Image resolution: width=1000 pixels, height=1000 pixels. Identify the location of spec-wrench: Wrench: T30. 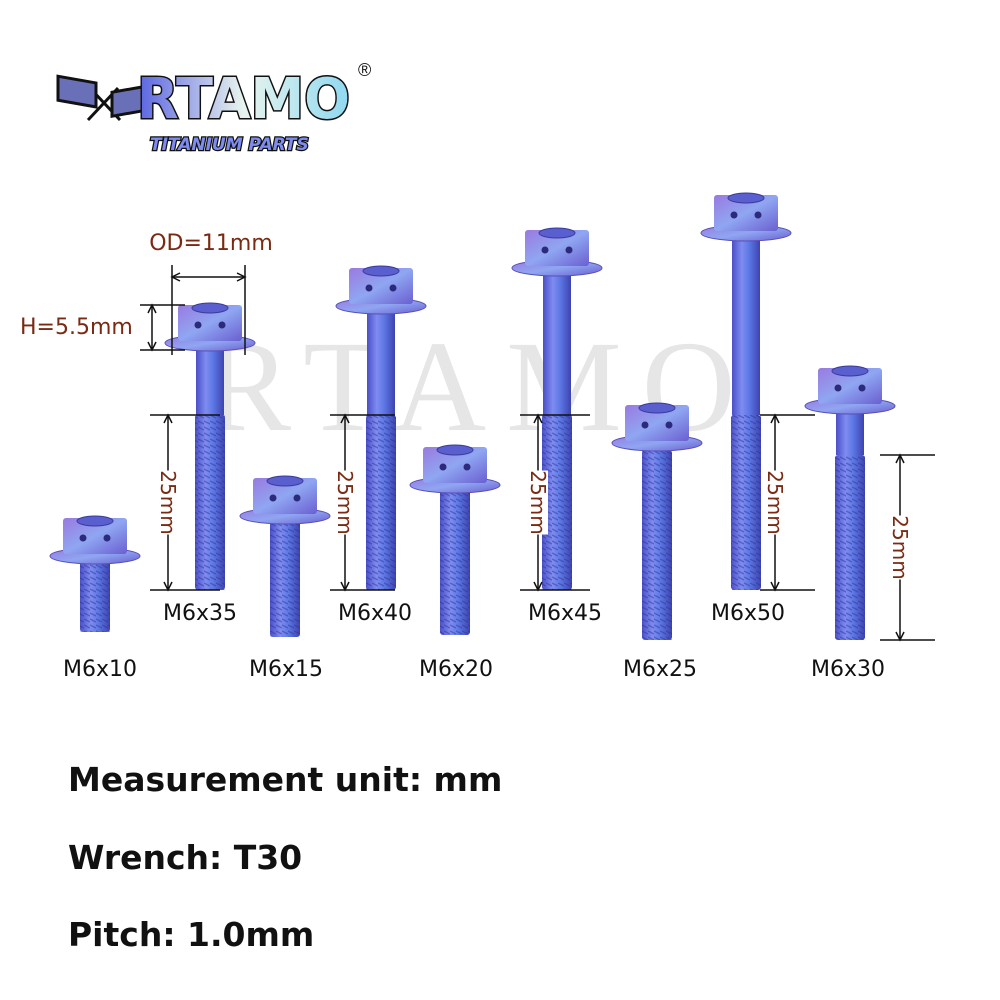
(185, 857).